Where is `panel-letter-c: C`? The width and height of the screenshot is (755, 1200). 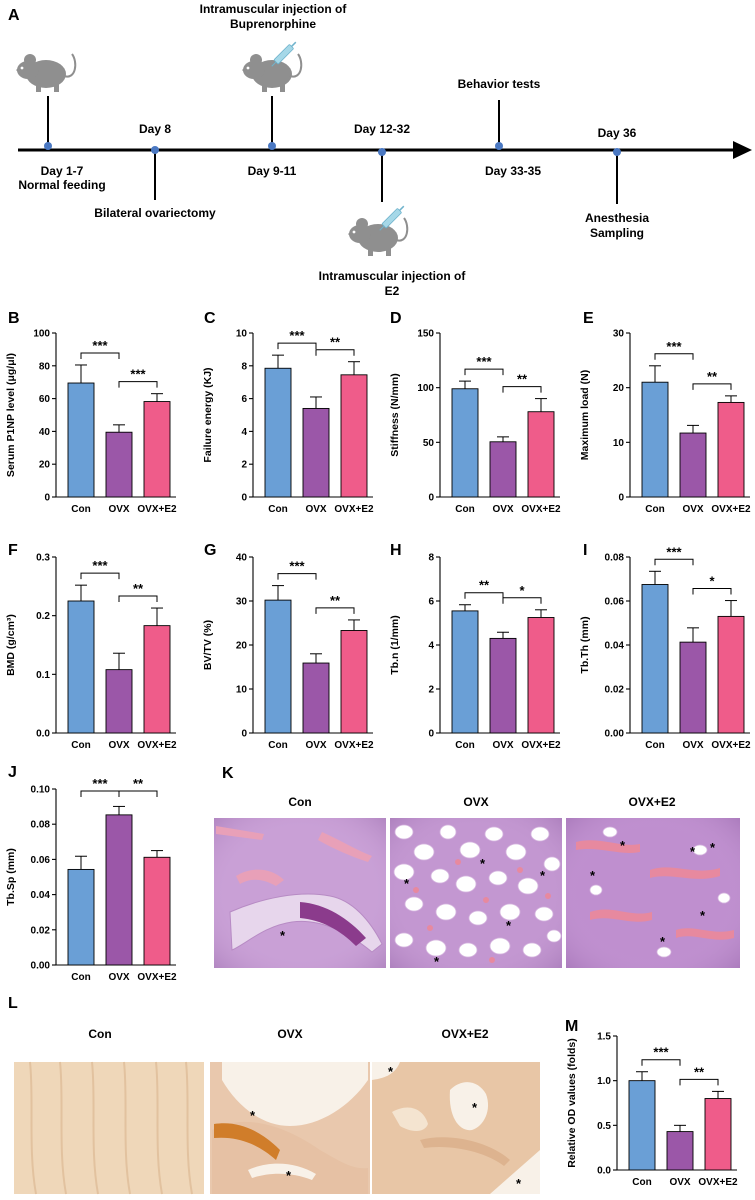
panel-letter-c: C is located at coordinates (210, 318).